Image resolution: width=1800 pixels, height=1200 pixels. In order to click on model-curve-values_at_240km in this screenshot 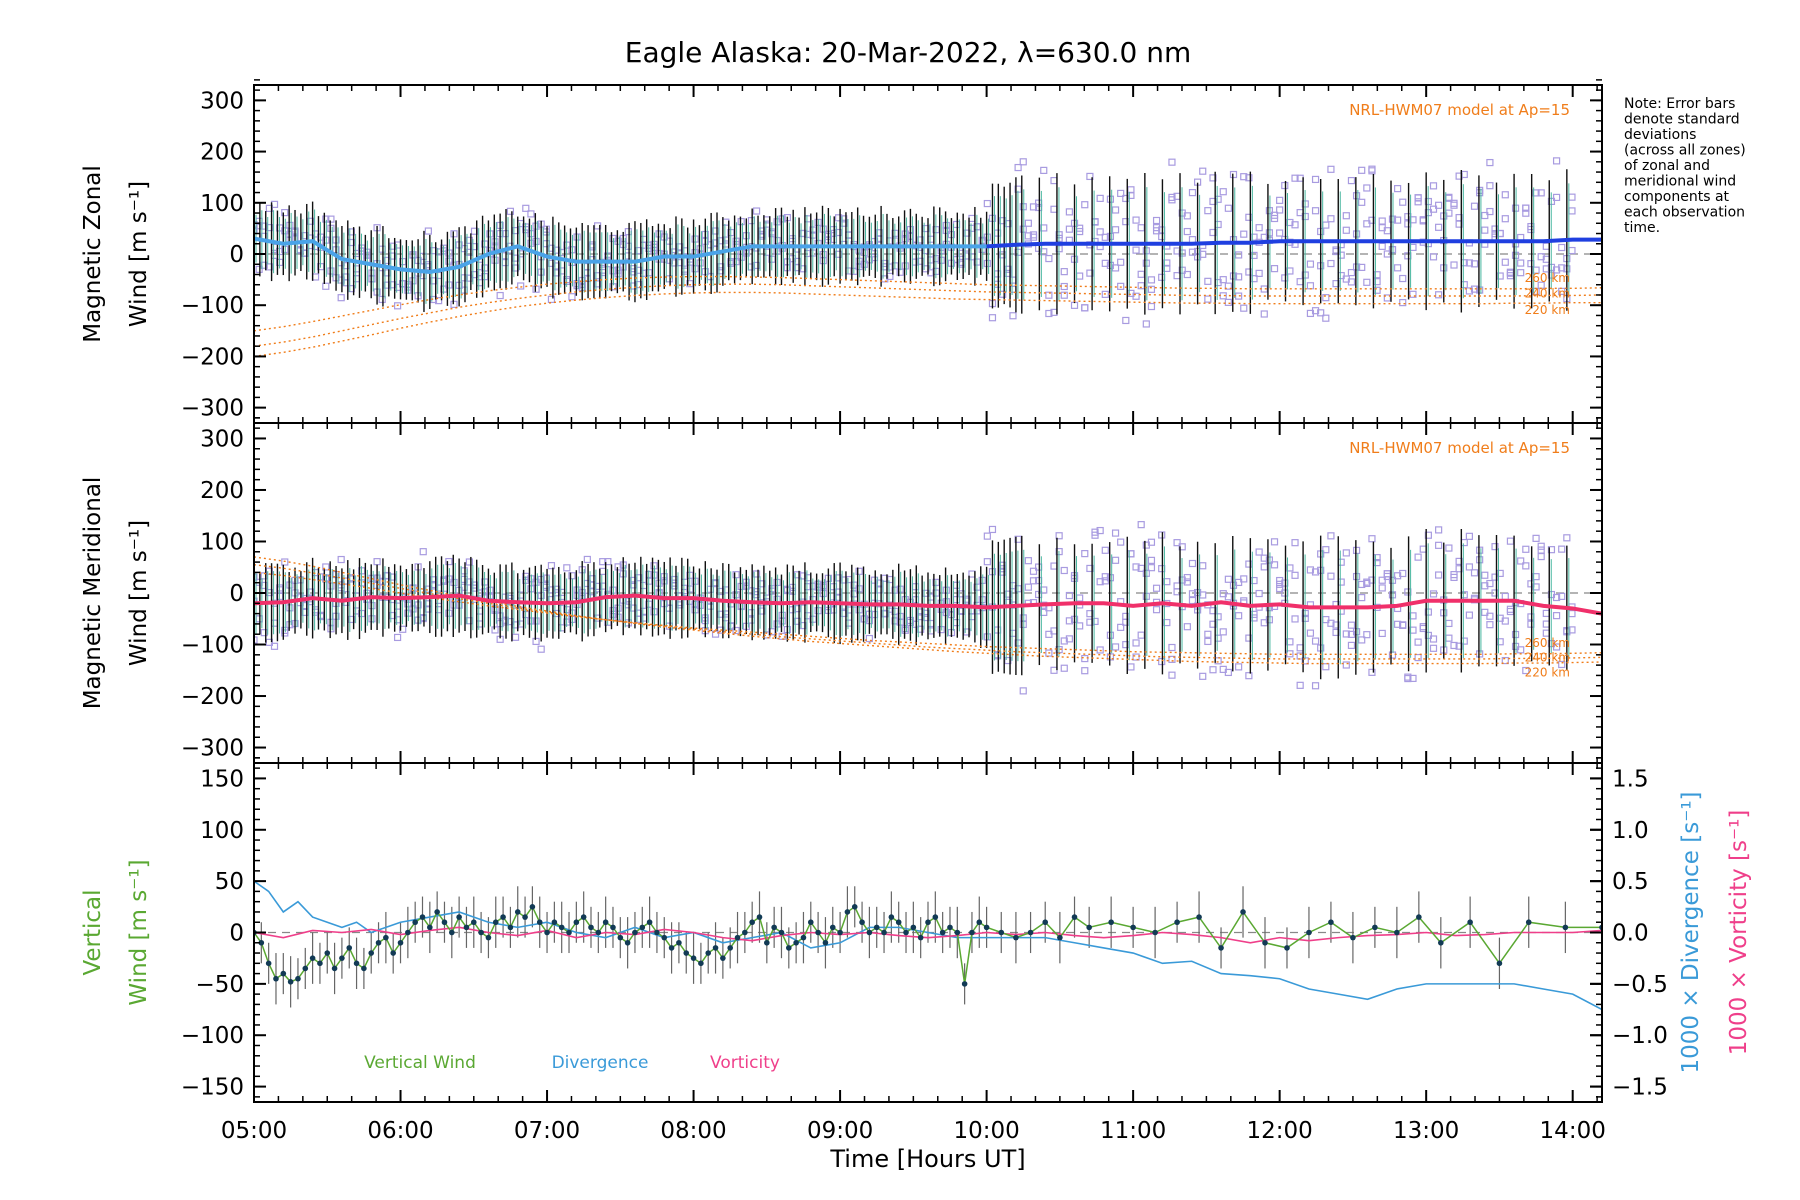, I will do `click(928, 315)`.